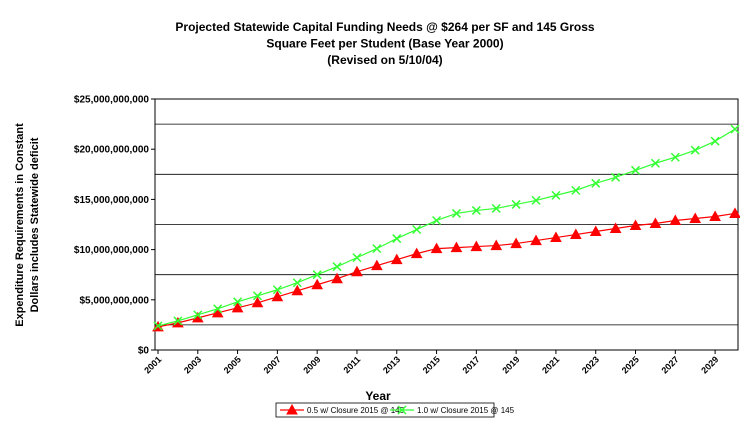  I want to click on chart-title: Square Feet per Student (Base Year 2000), so click(384, 44).